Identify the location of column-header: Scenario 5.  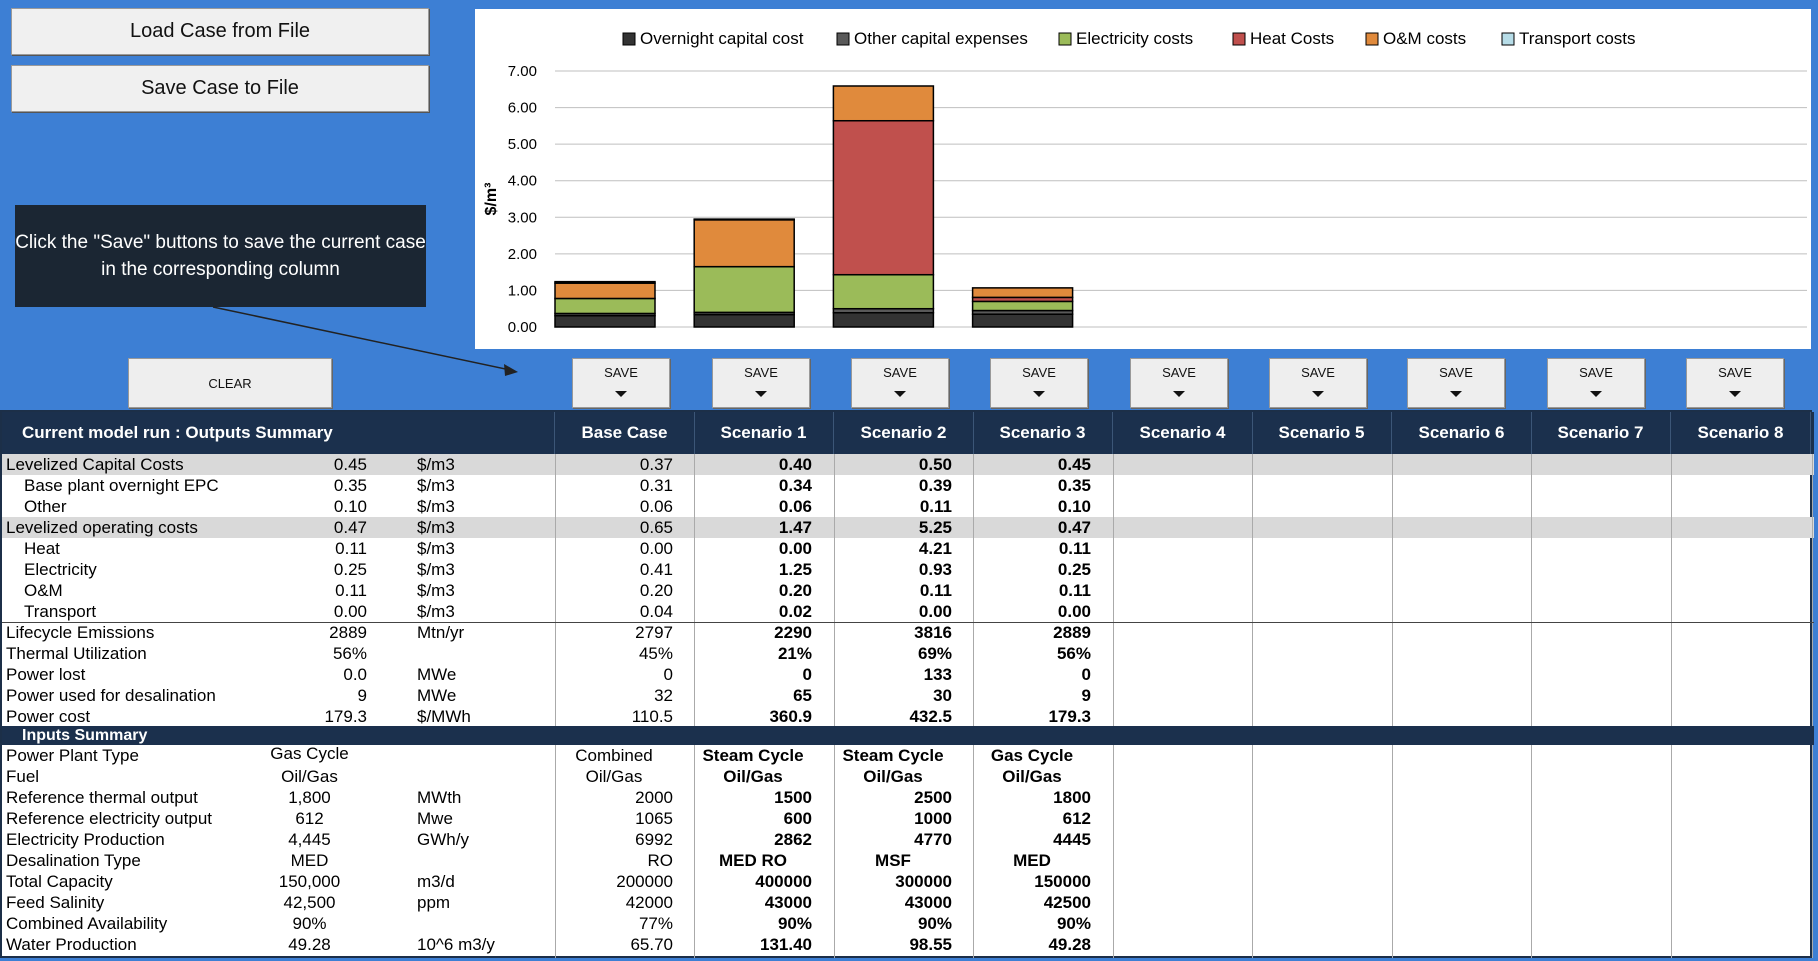
(1322, 433).